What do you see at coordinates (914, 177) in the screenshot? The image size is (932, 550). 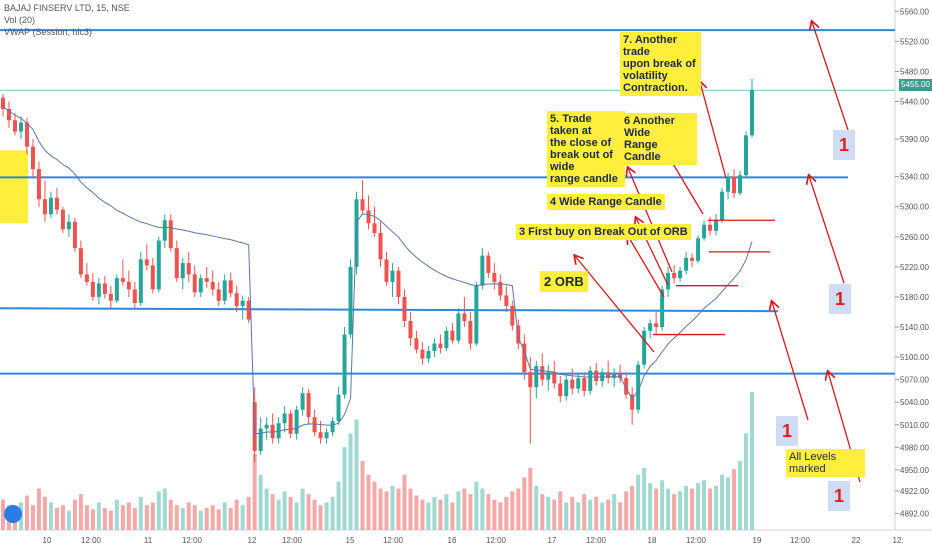 I see `y-tick-label: 5340.00` at bounding box center [914, 177].